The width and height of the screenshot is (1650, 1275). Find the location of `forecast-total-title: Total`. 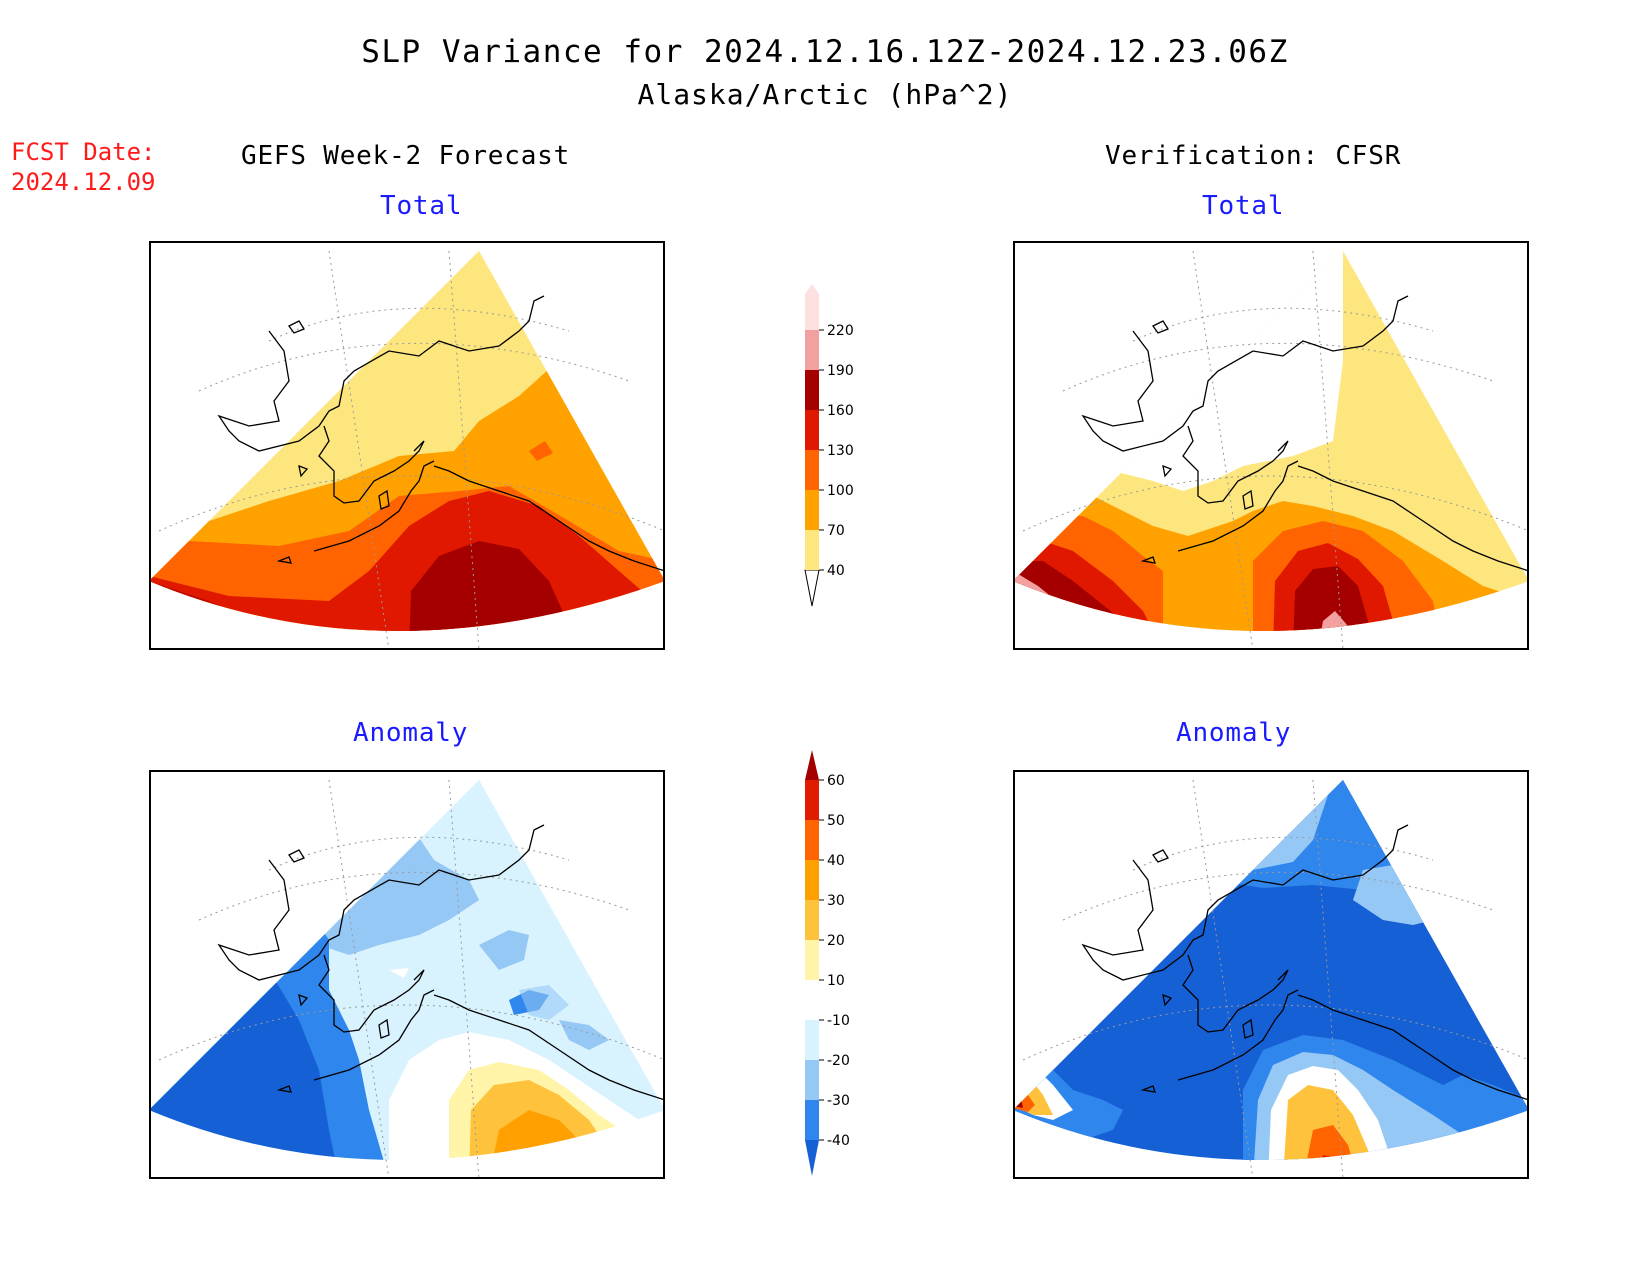

forecast-total-title: Total is located at coordinates (421, 206).